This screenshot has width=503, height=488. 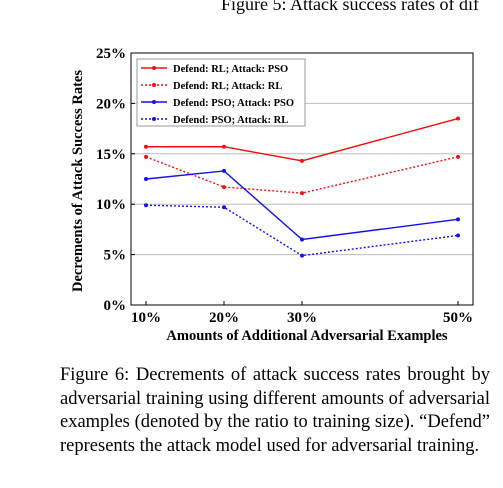 What do you see at coordinates (224, 318) in the screenshot?
I see `x-tick-label: 20%` at bounding box center [224, 318].